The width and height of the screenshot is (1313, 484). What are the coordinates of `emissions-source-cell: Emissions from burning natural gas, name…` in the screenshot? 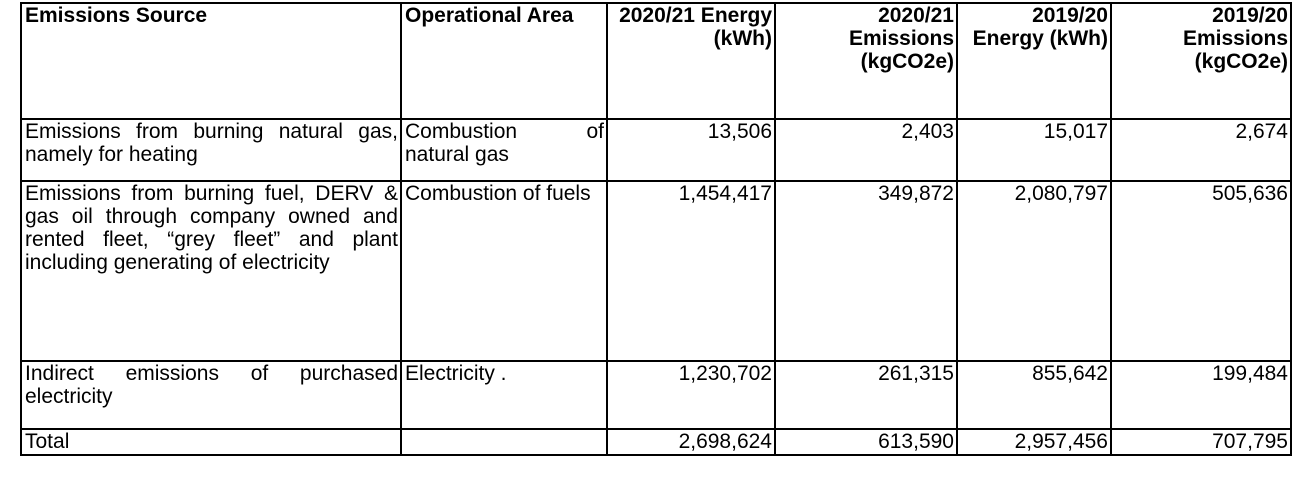 It's located at (211, 150).